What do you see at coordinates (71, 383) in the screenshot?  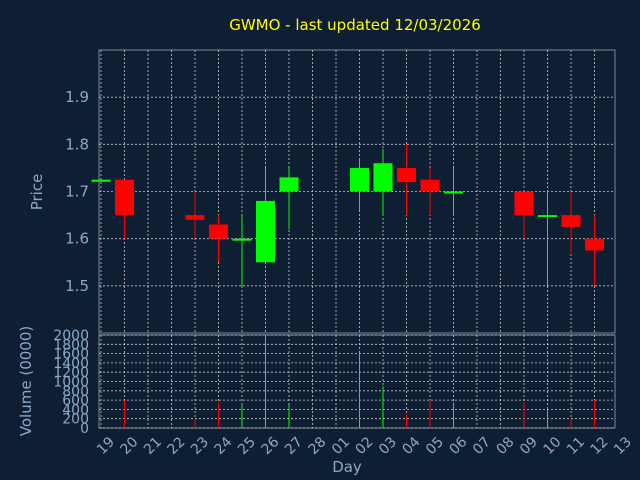 I see `volume-tick-label: 1000` at bounding box center [71, 383].